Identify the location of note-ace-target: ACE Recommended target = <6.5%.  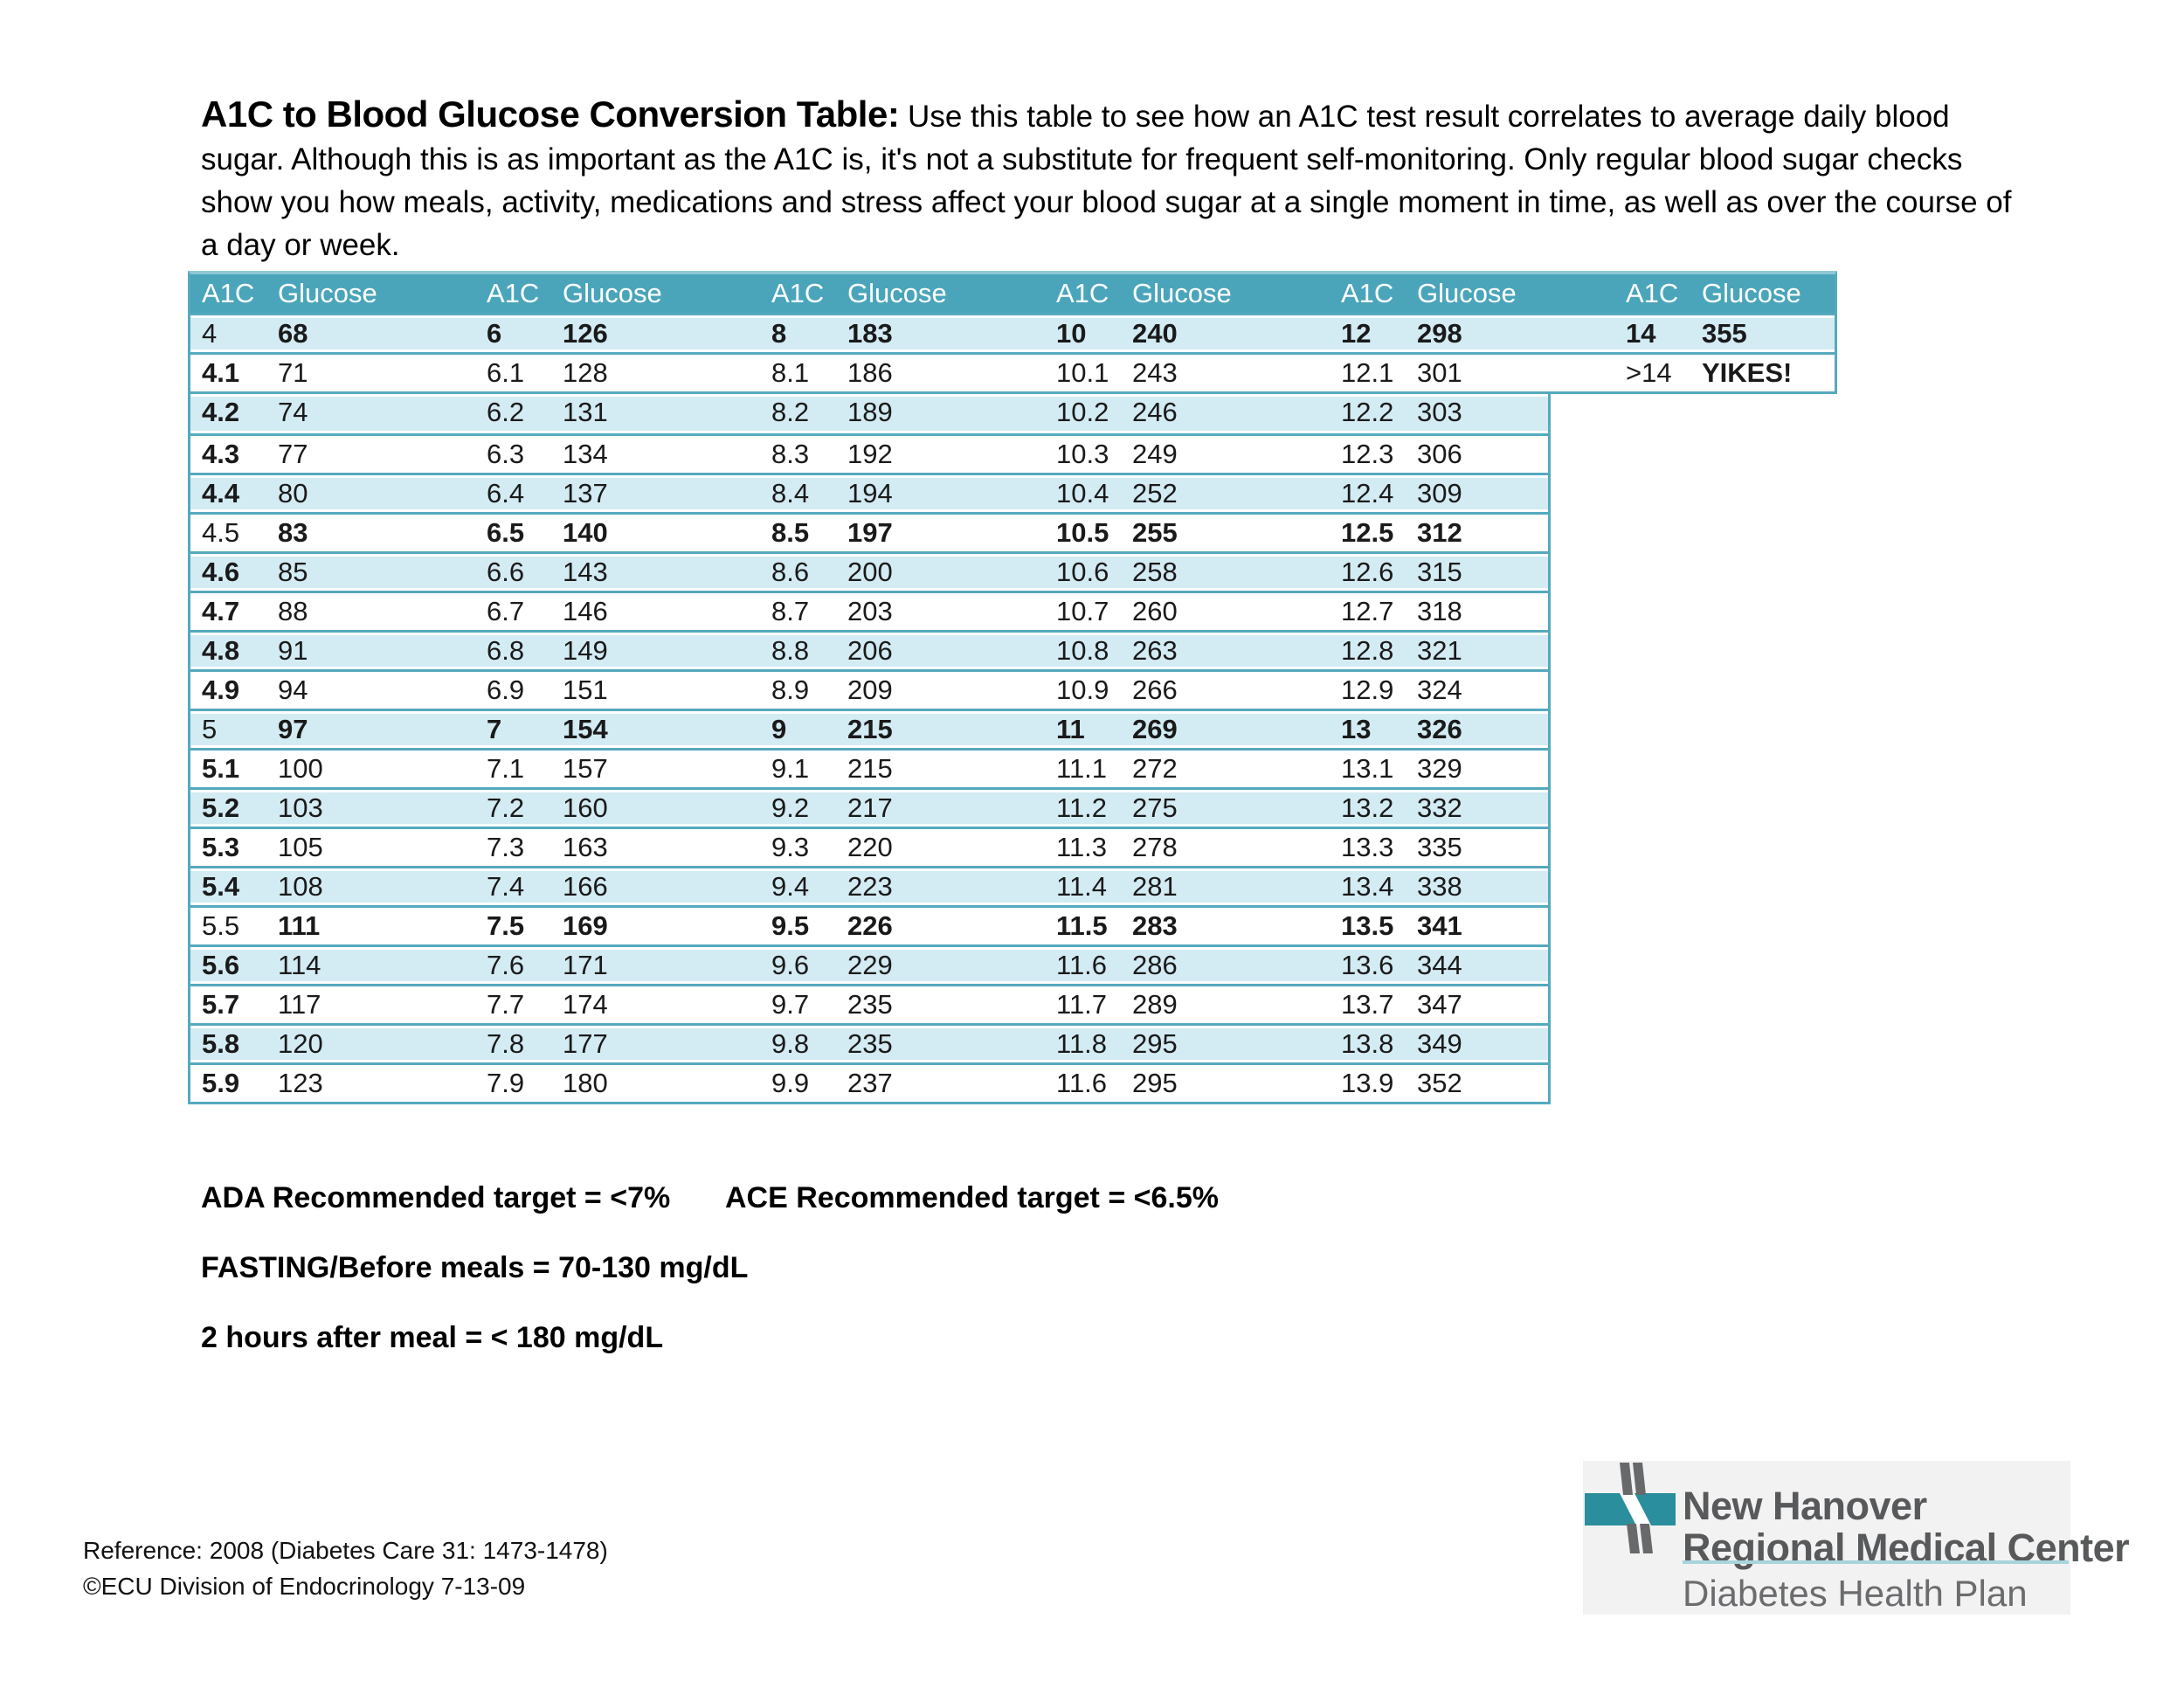
(972, 1197).